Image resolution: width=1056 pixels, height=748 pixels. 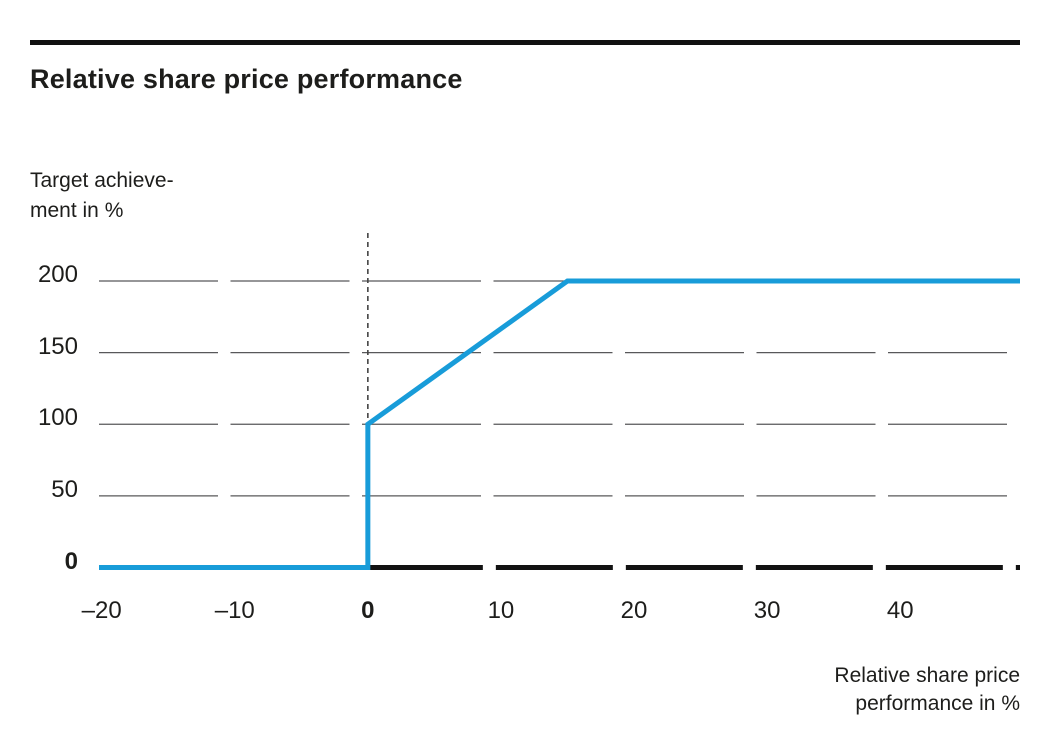 I want to click on chart-title: Relative share price performance, so click(x=246, y=79).